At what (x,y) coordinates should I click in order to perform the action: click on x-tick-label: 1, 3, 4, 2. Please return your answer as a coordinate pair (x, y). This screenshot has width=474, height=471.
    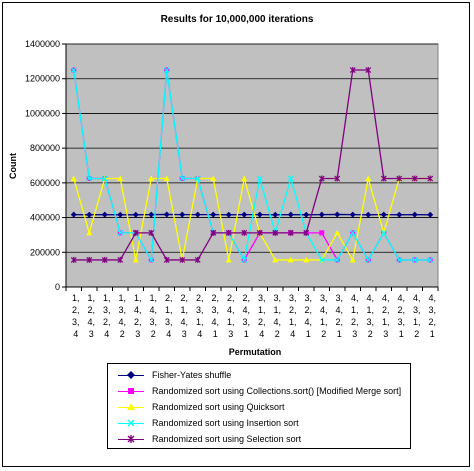
    Looking at the image, I should click on (122, 316).